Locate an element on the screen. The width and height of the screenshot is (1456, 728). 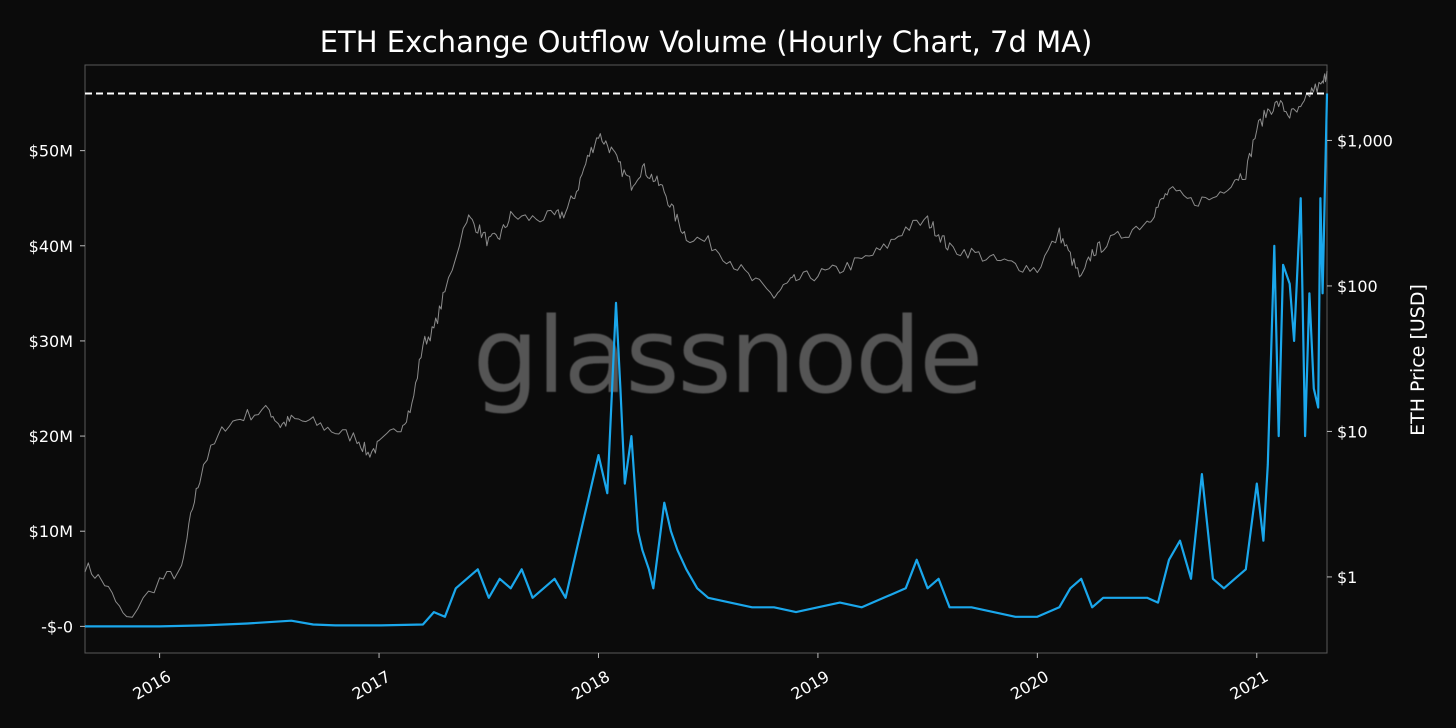
y-left-tick-label: $20M is located at coordinates (51, 436).